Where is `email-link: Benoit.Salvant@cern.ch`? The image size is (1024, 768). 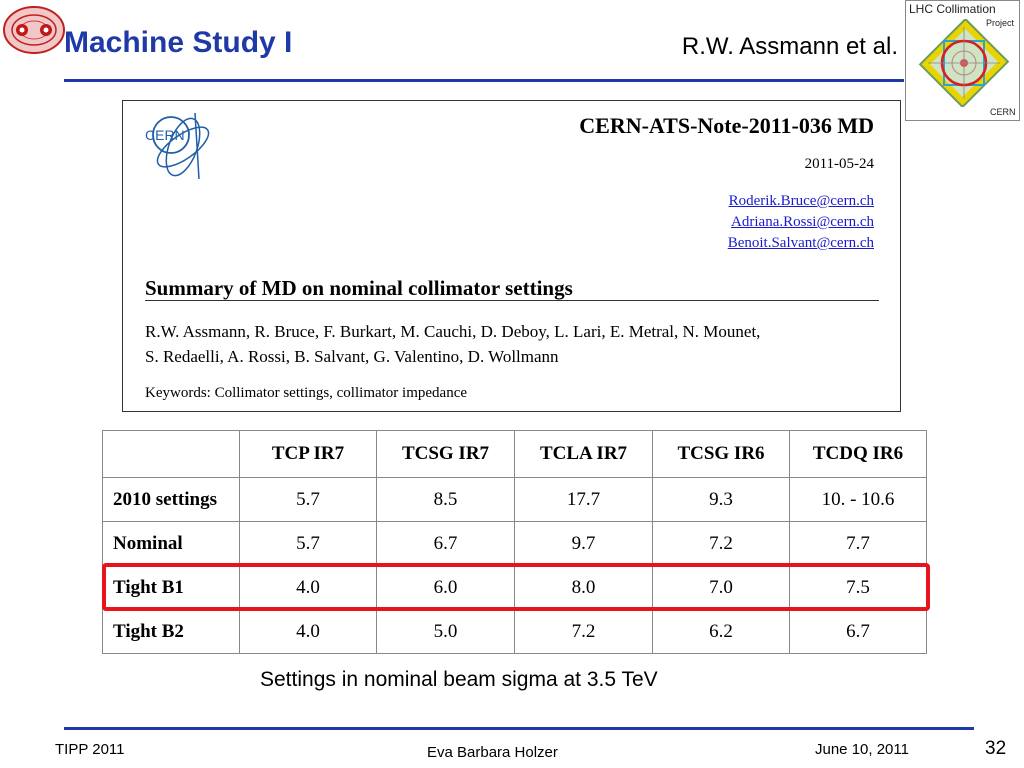 email-link: Benoit.Salvant@cern.ch is located at coordinates (800, 243).